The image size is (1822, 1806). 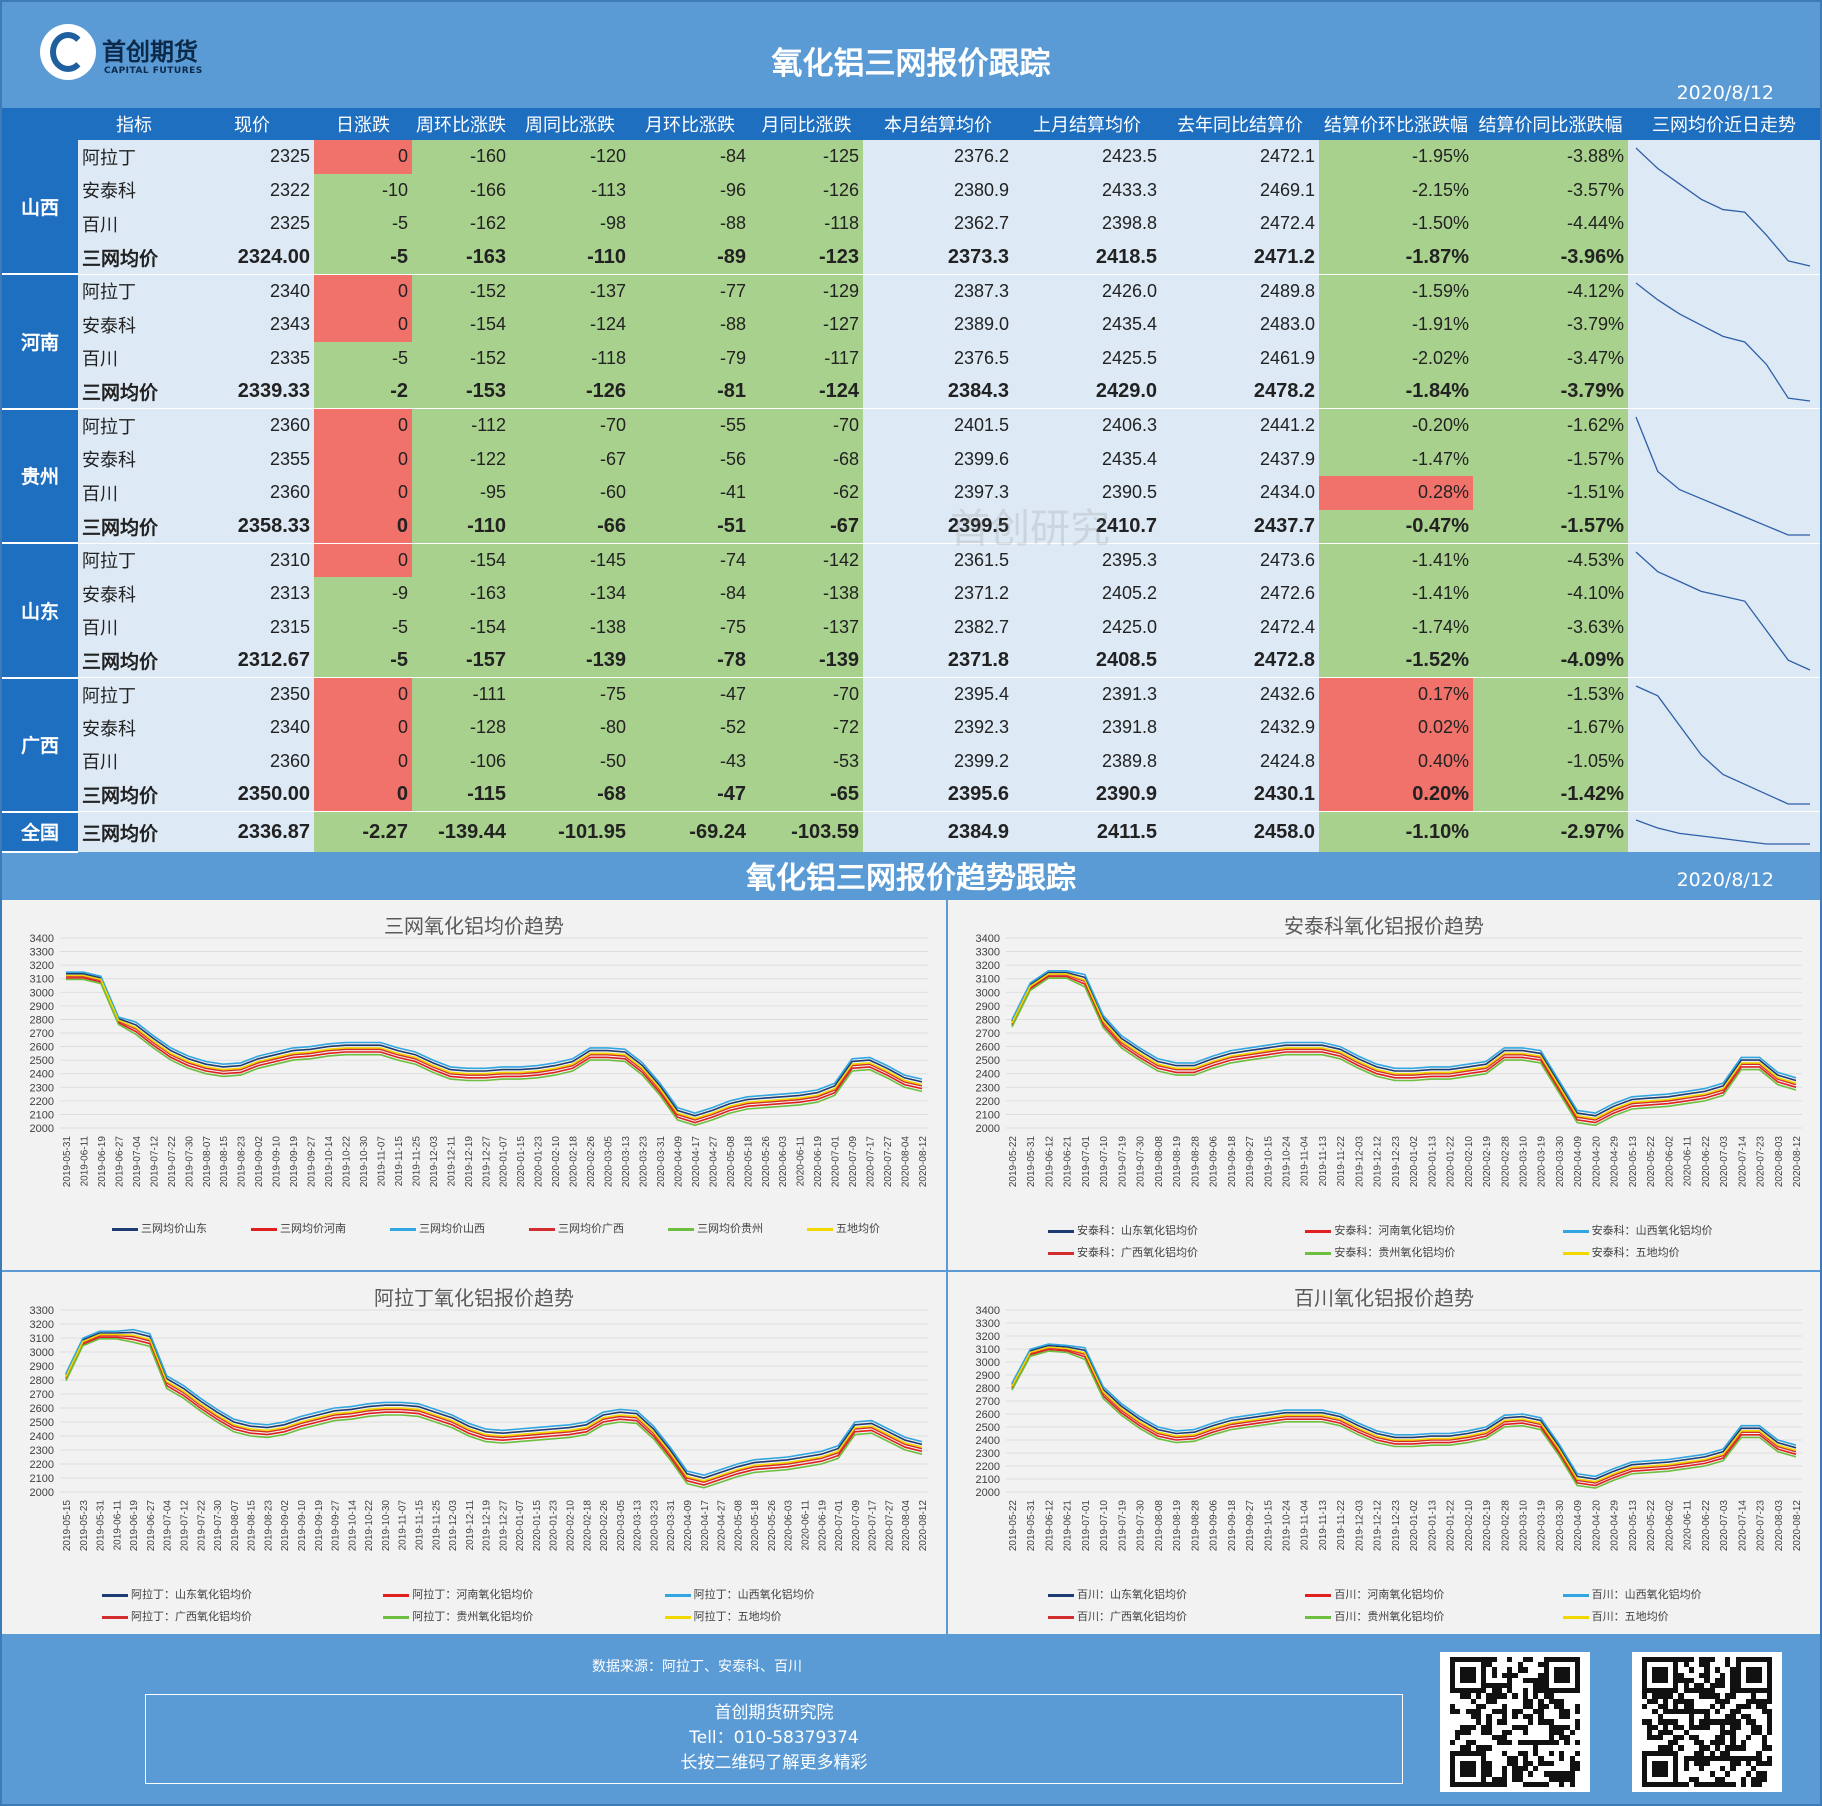 I want to click on y-tick-label: 2700, so click(x=42, y=1034).